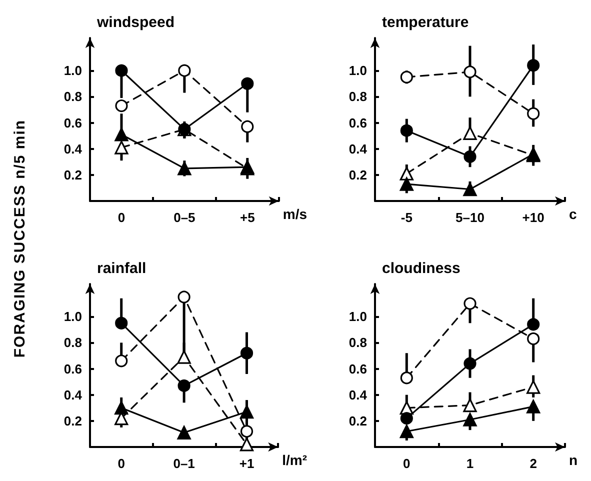 The width and height of the screenshot is (591, 481). I want to click on x-tick-label: 0–1, so click(184, 463).